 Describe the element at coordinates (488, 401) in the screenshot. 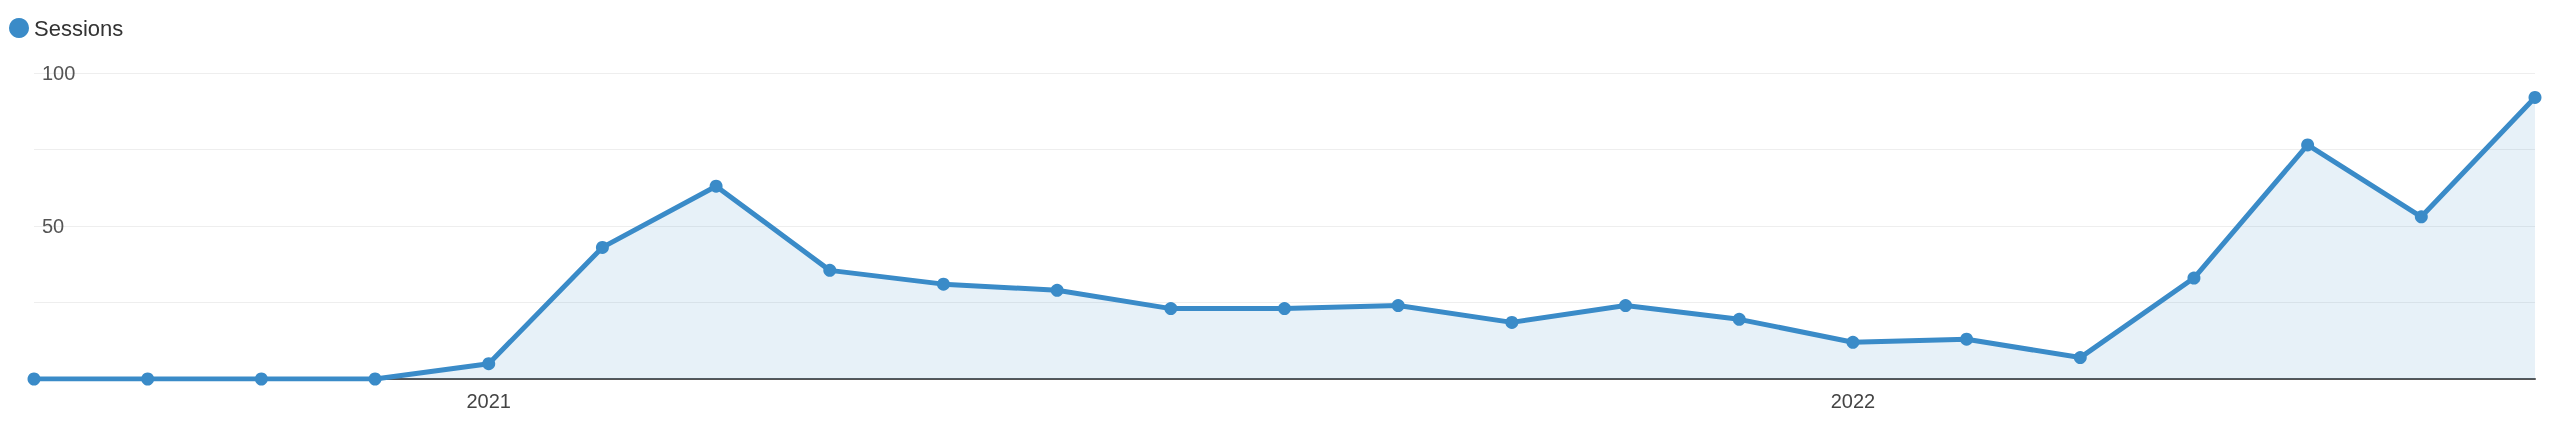

I see `x-tick-label: 2021` at that location.